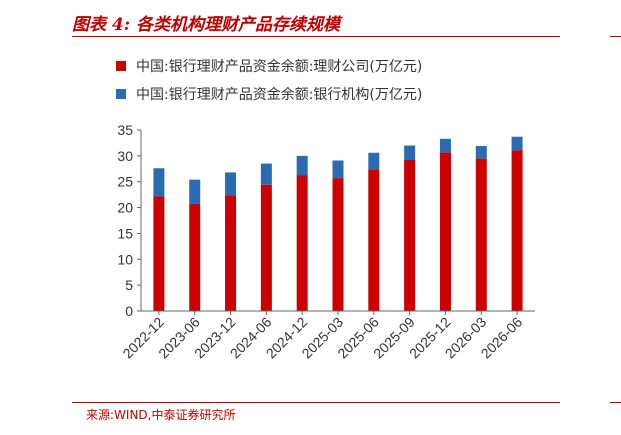 Image resolution: width=621 pixels, height=435 pixels. What do you see at coordinates (125, 259) in the screenshot?
I see `y-tick-label: 10` at bounding box center [125, 259].